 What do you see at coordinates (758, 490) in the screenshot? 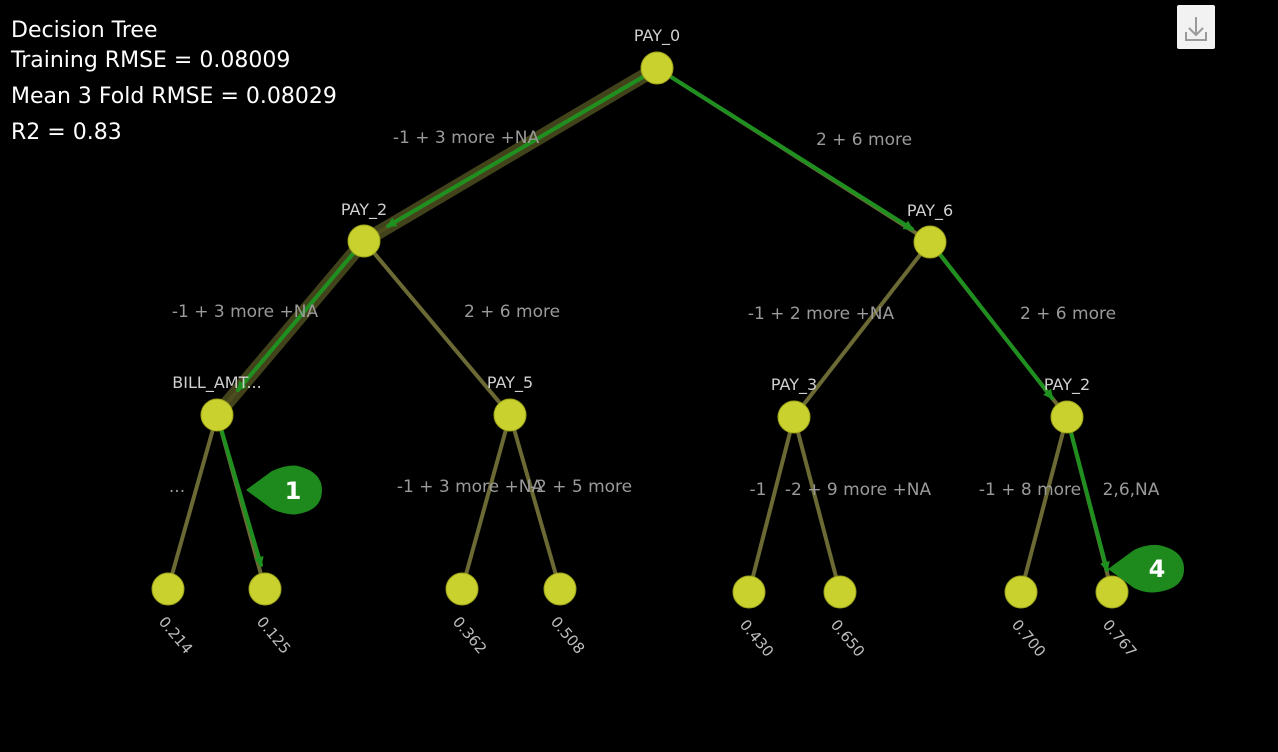
I see `edge-label-rl-a: -1` at bounding box center [758, 490].